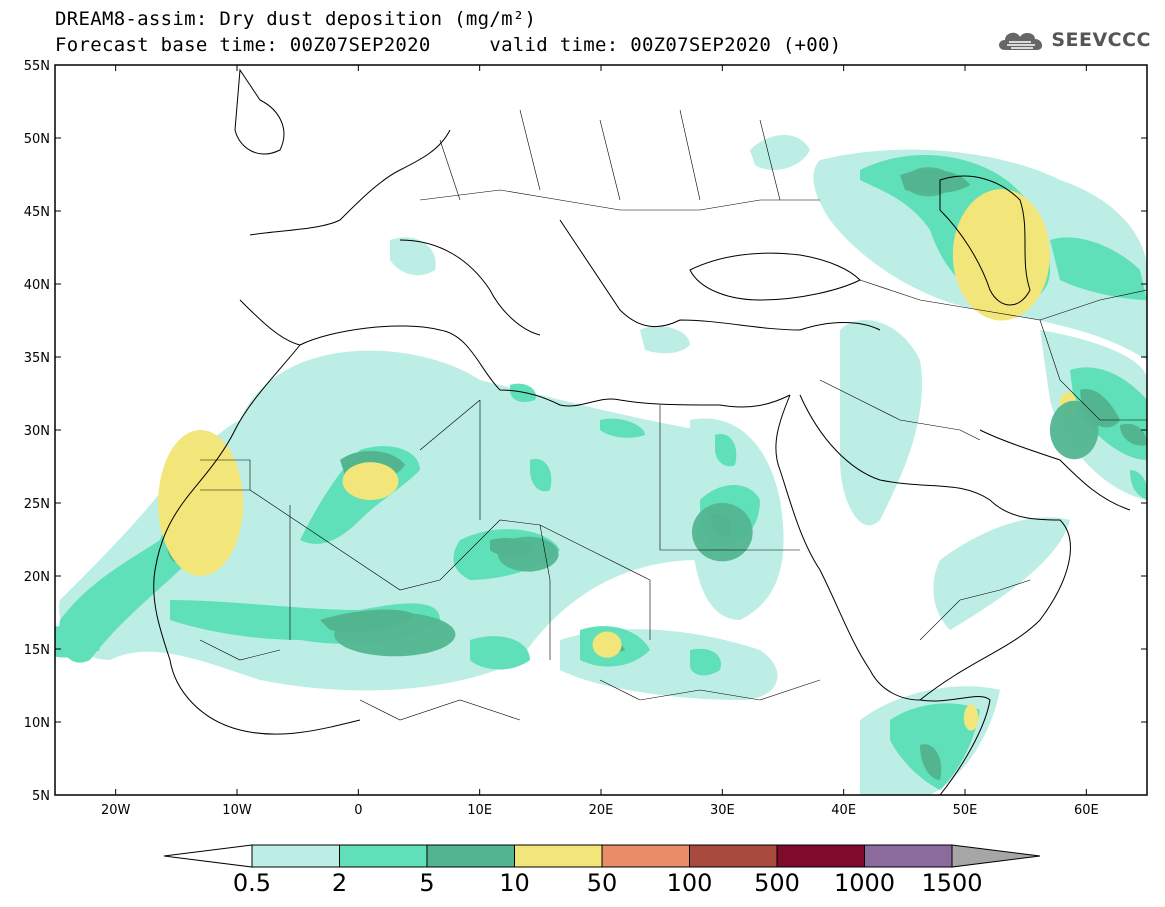 The width and height of the screenshot is (1165, 907). I want to click on lat-tick-label: 20N, so click(37, 577).